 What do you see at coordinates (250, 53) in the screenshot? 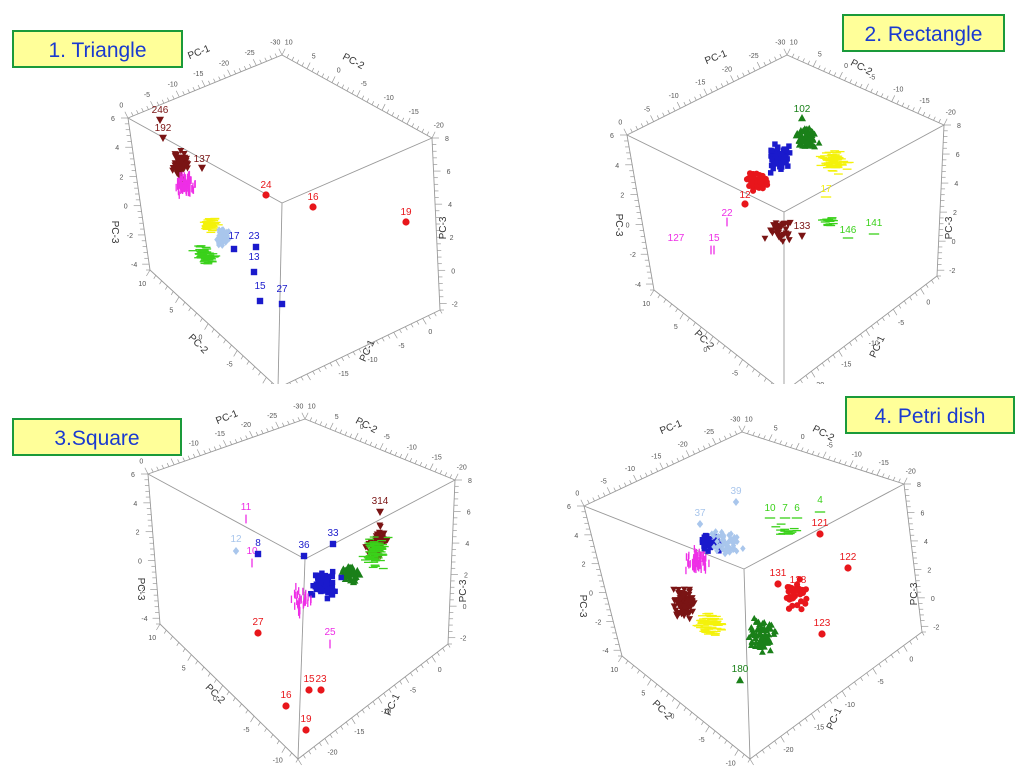
I see `axis-tick-label: -25` at bounding box center [250, 53].